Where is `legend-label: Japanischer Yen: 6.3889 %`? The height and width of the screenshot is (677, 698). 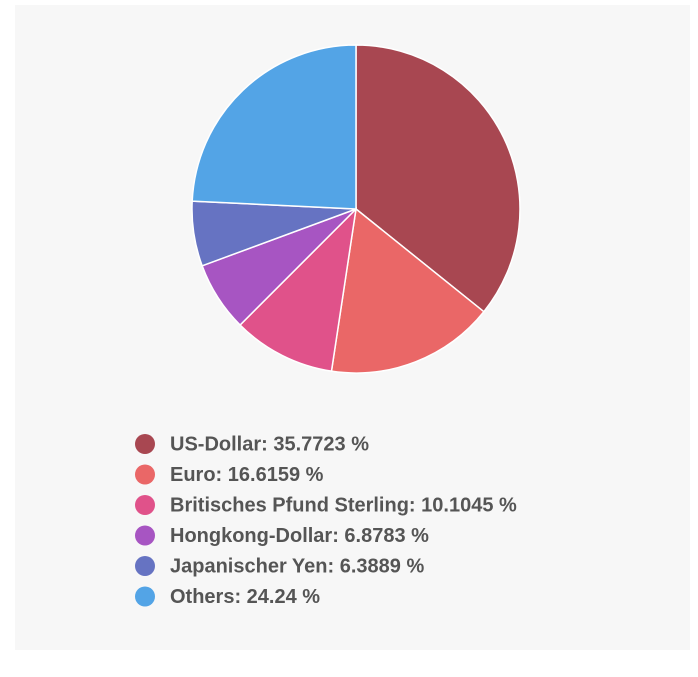
legend-label: Japanischer Yen: 6.3889 % is located at coordinates (297, 566).